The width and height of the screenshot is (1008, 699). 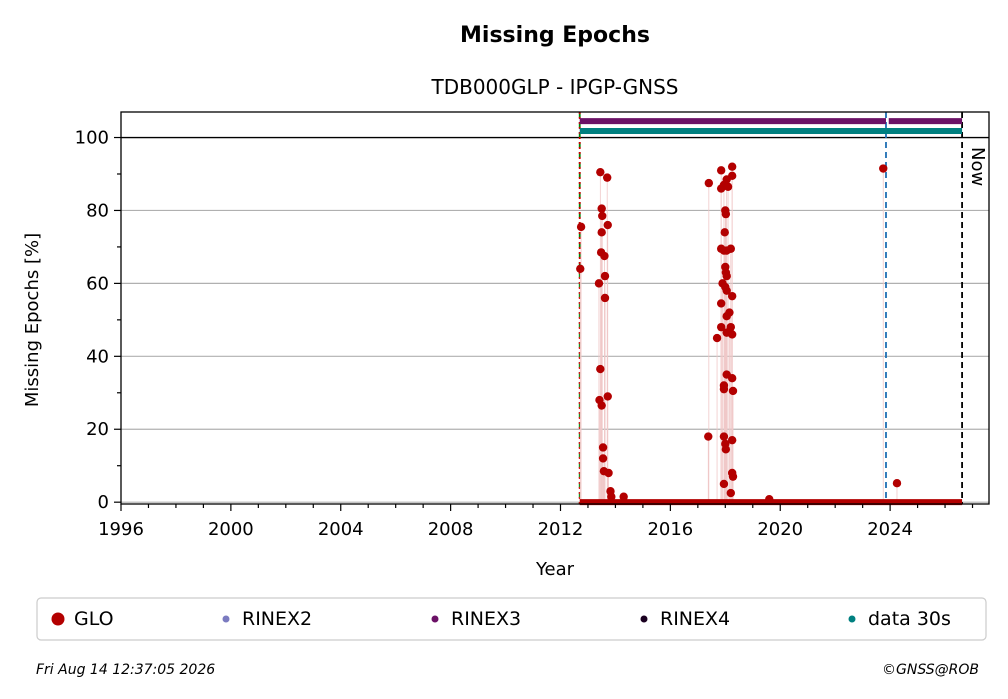 What do you see at coordinates (486, 619) in the screenshot?
I see `legend-label-rinex3: RINEX3` at bounding box center [486, 619].